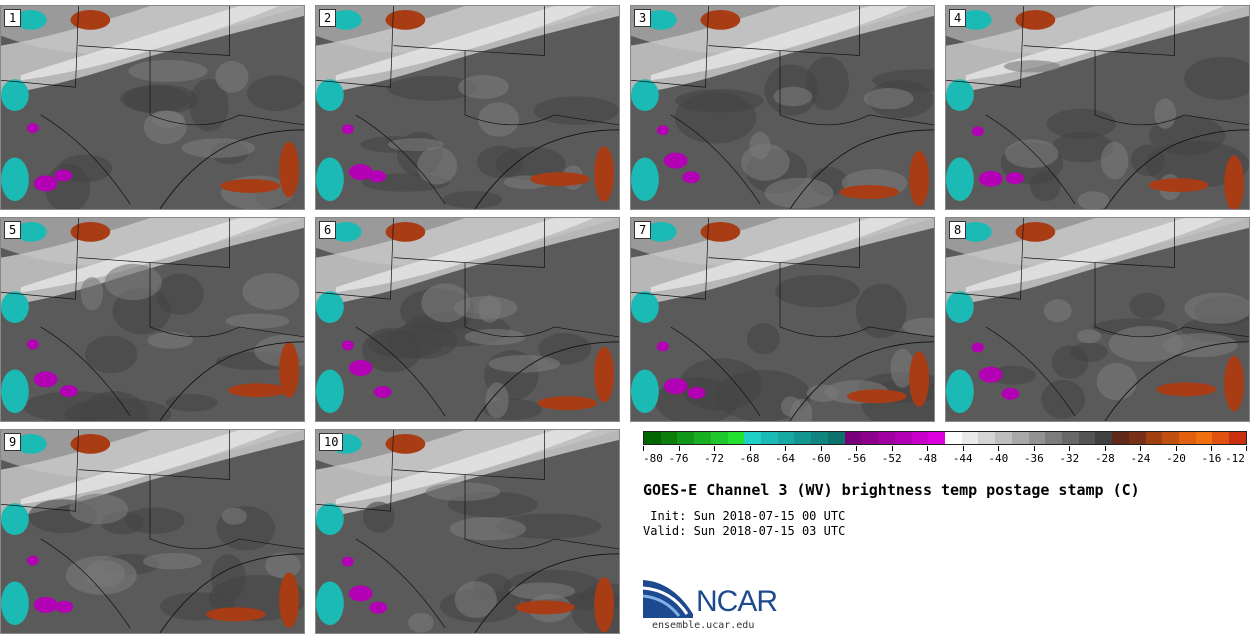 The height and width of the screenshot is (635, 1260). What do you see at coordinates (1033, 458) in the screenshot?
I see `colorbar-tick-label: -36` at bounding box center [1033, 458].